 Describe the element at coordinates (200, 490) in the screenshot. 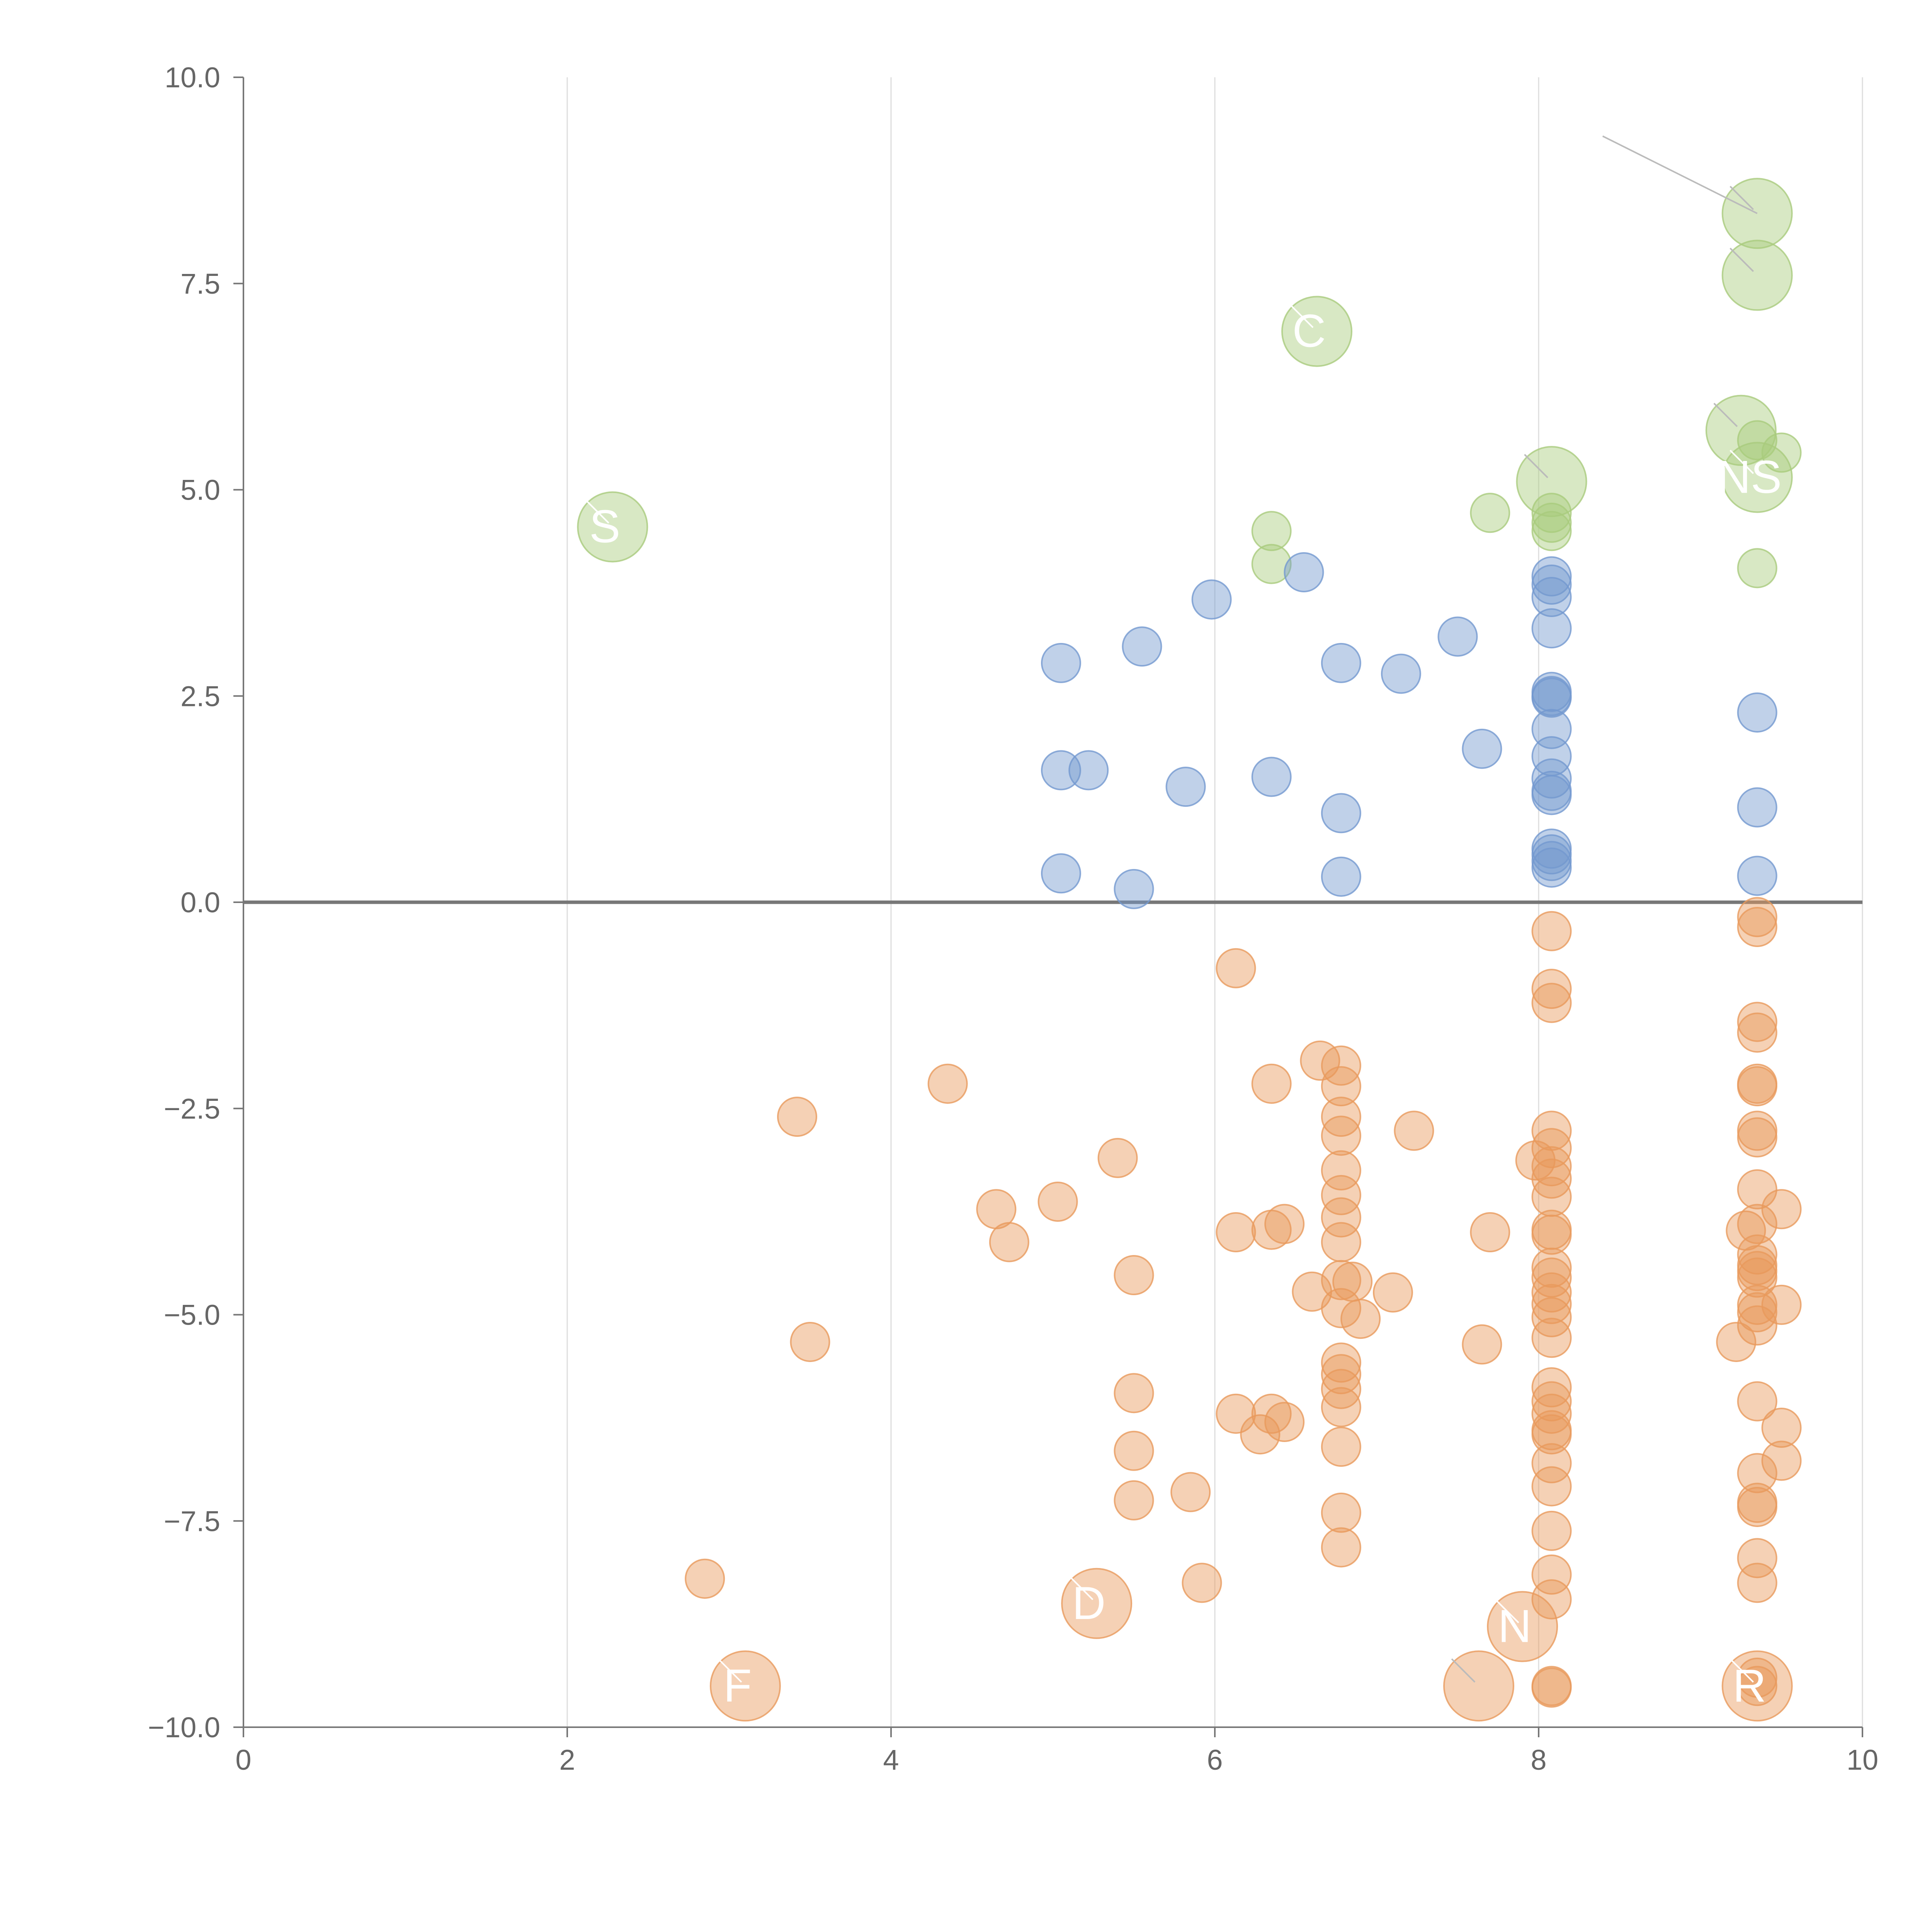

I see `y-tick-label: 5.0` at that location.